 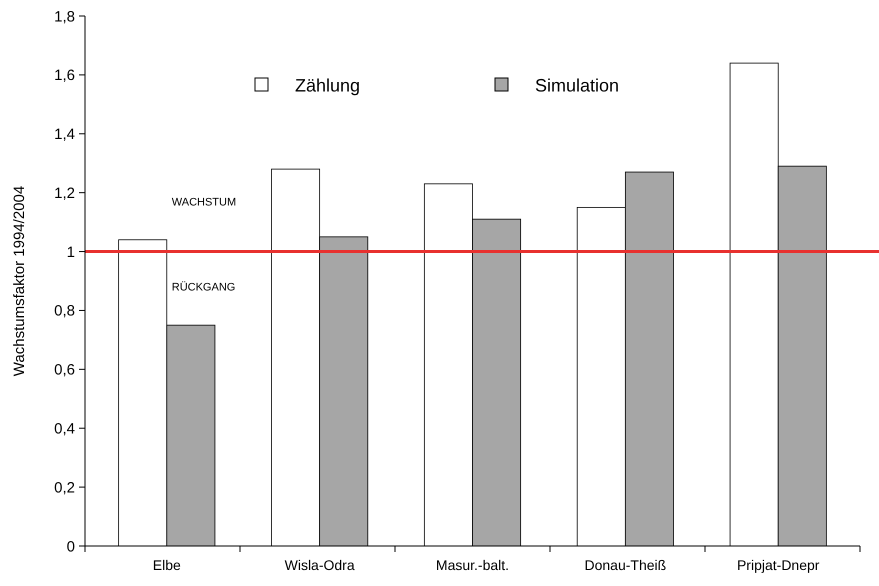 What do you see at coordinates (327, 85) in the screenshot?
I see `legend-label: Zählung` at bounding box center [327, 85].